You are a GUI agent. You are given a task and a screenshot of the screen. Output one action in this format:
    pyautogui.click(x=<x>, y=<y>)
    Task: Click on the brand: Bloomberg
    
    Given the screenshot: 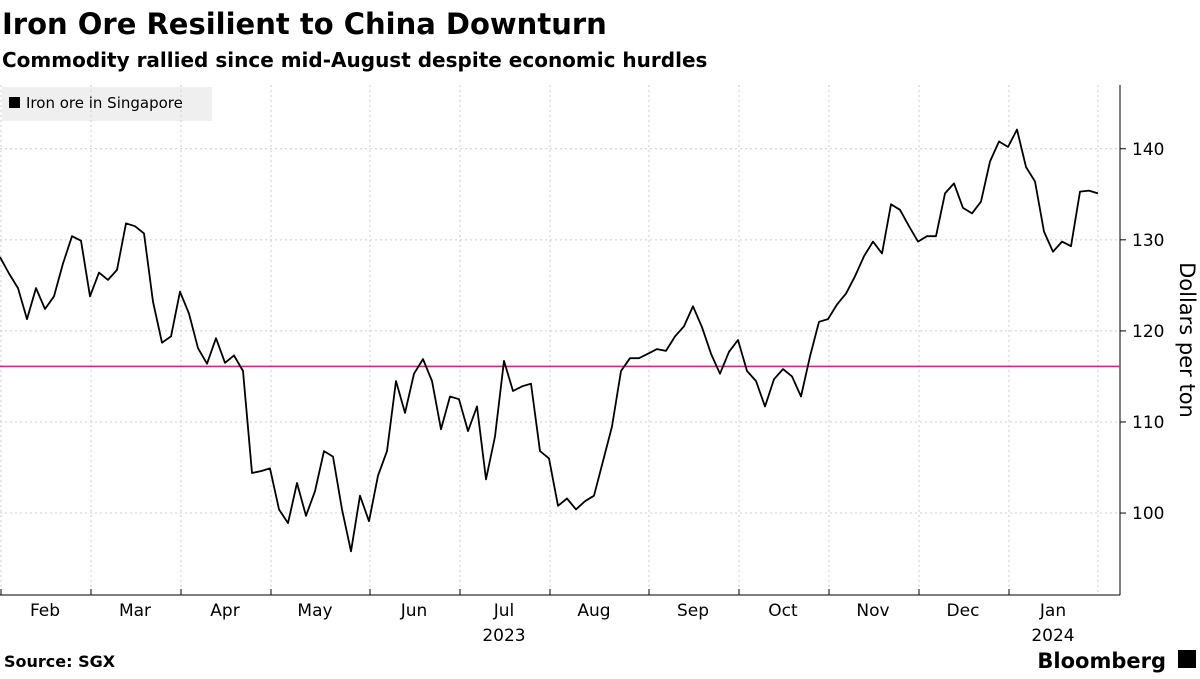 What is the action you would take?
    pyautogui.click(x=1101, y=661)
    